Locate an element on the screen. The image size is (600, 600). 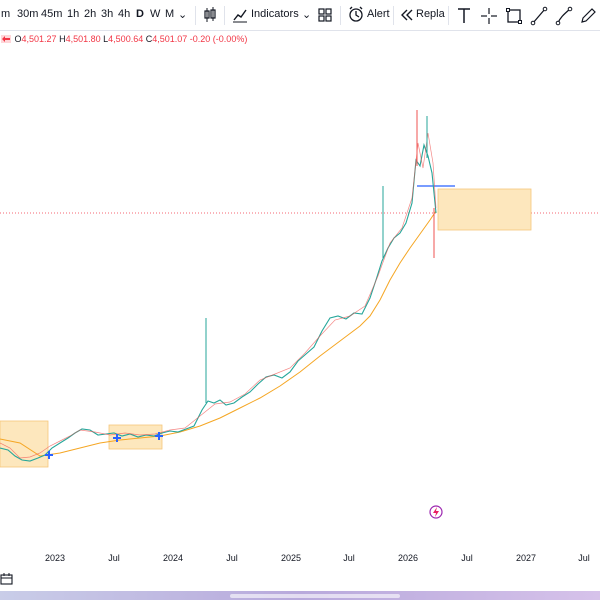
scroll-thumb is located at coordinates (315, 596).